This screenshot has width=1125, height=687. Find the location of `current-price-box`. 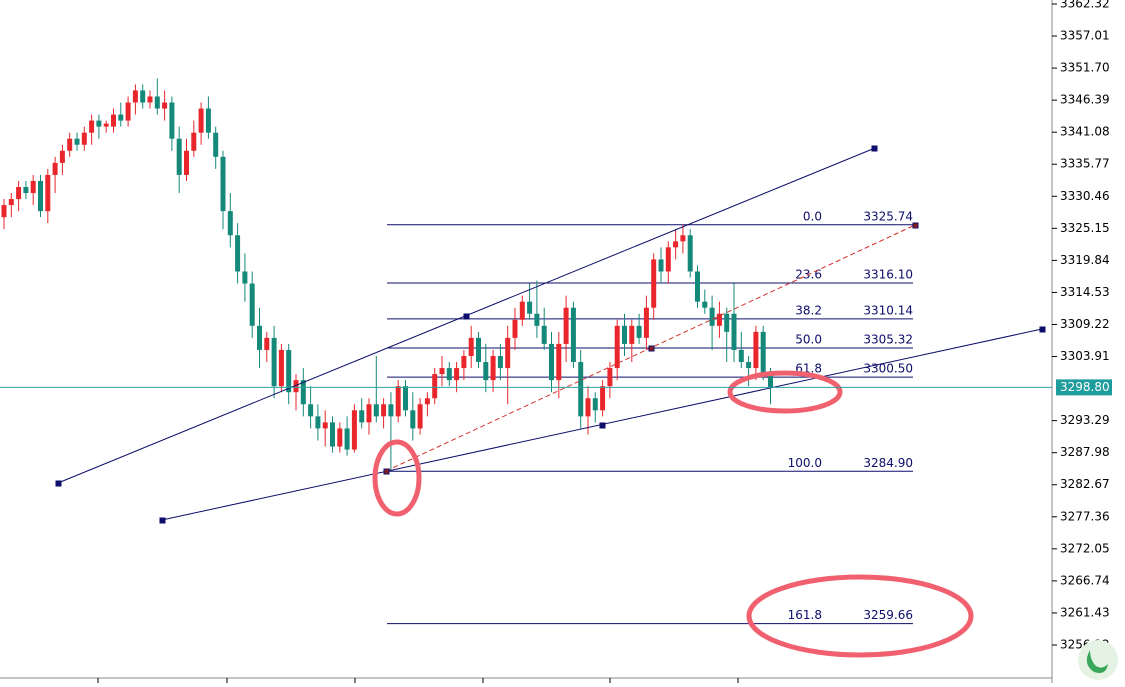

current-price-box is located at coordinates (1084, 387).